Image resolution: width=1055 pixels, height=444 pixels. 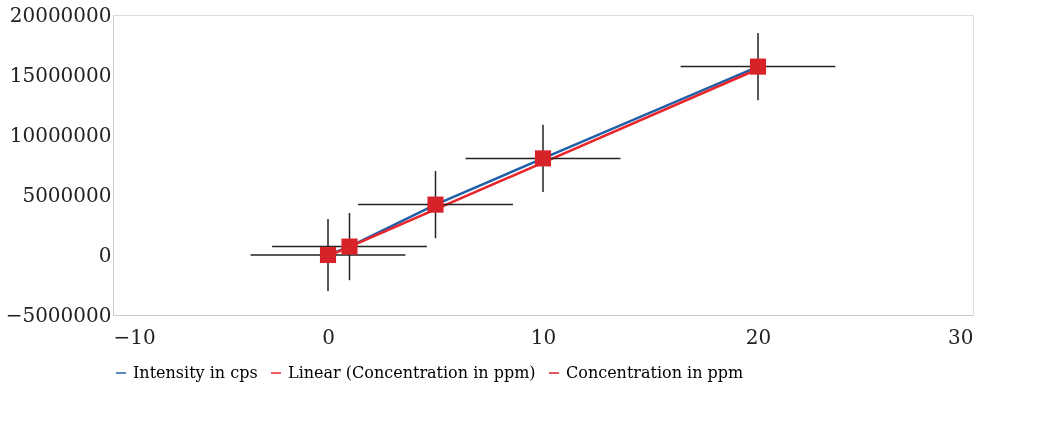 What do you see at coordinates (543, 336) in the screenshot?
I see `x-tick-label: 10` at bounding box center [543, 336].